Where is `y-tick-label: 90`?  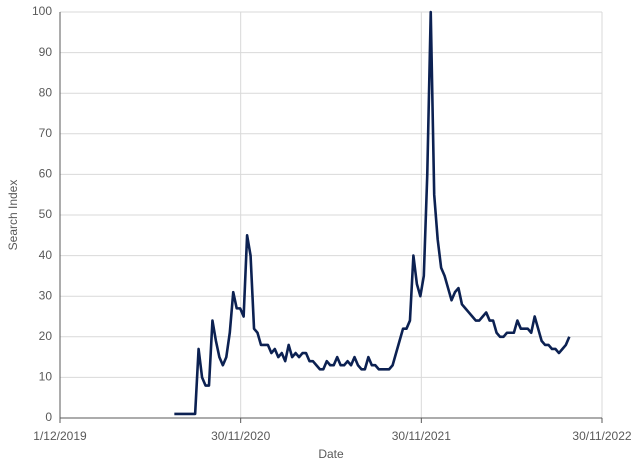 y-tick-label: 90 is located at coordinates (46, 52).